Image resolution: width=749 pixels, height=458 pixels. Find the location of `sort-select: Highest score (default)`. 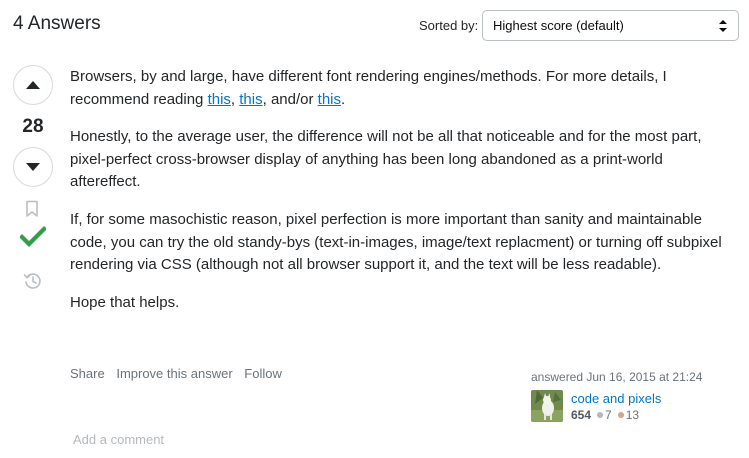

sort-select: Highest score (default) is located at coordinates (610, 25).